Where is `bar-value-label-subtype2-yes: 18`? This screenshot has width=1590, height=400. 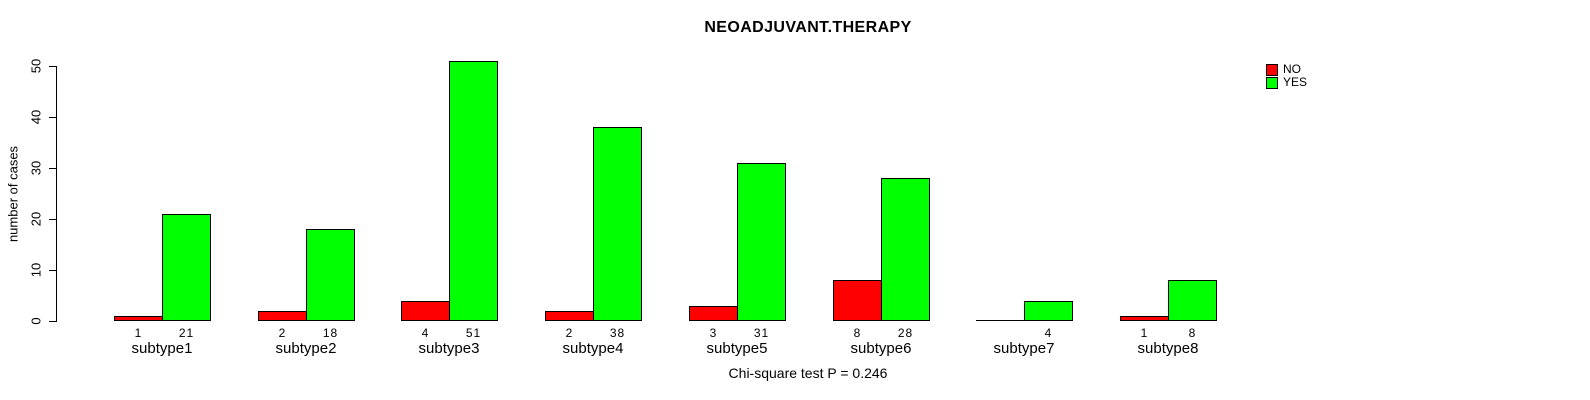 bar-value-label-subtype2-yes: 18 is located at coordinates (330, 333).